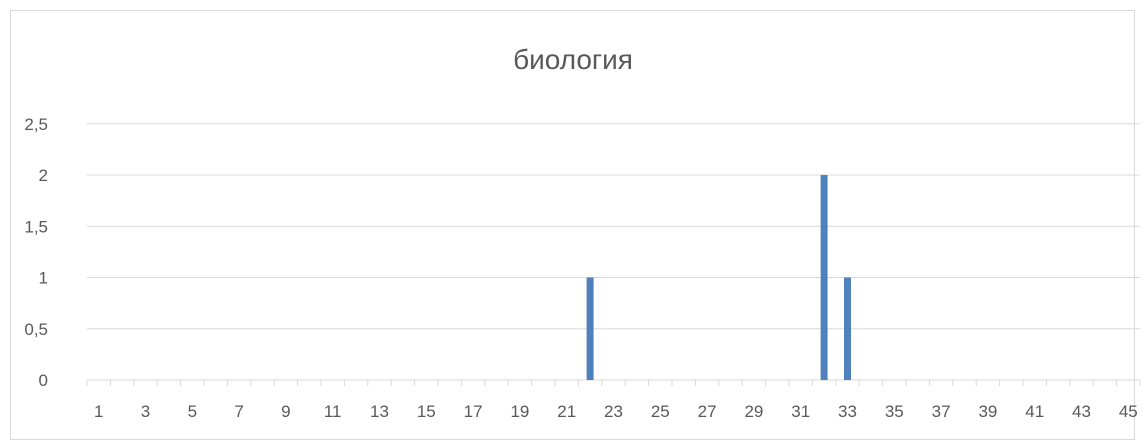 This screenshot has height=440, width=1146. I want to click on x-tick-label: 5, so click(192, 411).